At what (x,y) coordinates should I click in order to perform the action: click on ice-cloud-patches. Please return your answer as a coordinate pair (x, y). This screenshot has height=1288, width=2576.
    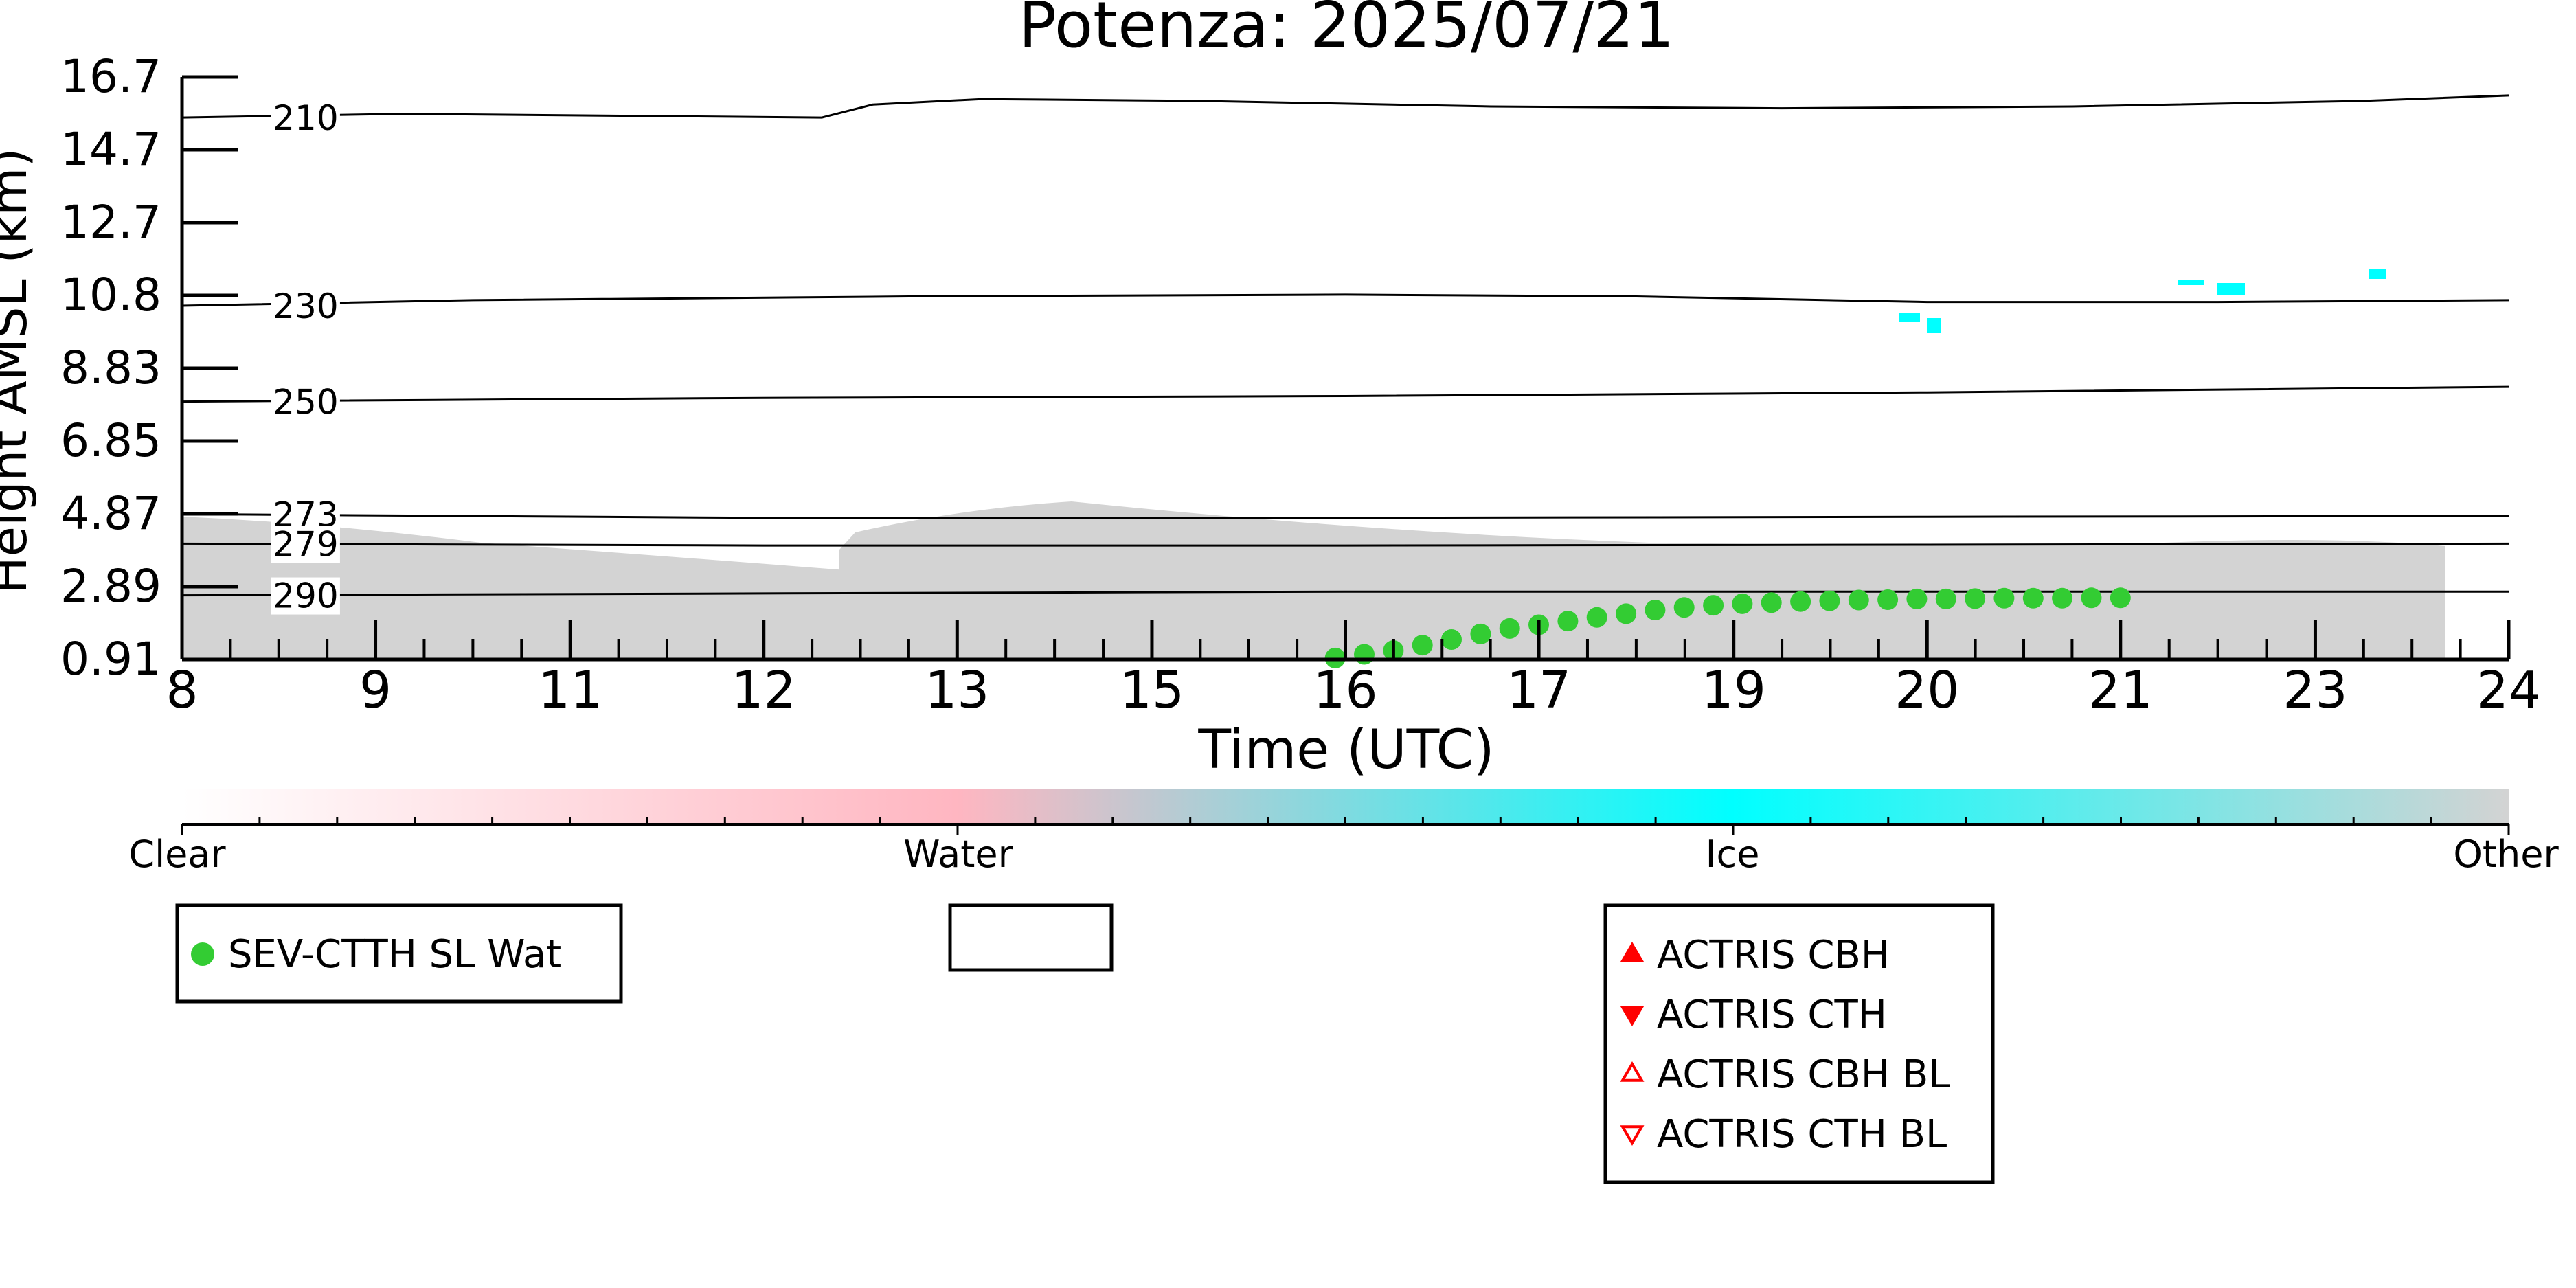
    Looking at the image, I should click on (2142, 301).